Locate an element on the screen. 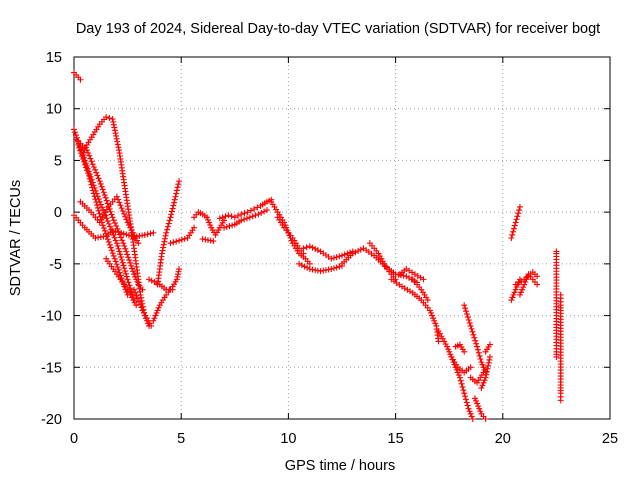 The image size is (640, 480). series-s16 is located at coordinates (245, 209).